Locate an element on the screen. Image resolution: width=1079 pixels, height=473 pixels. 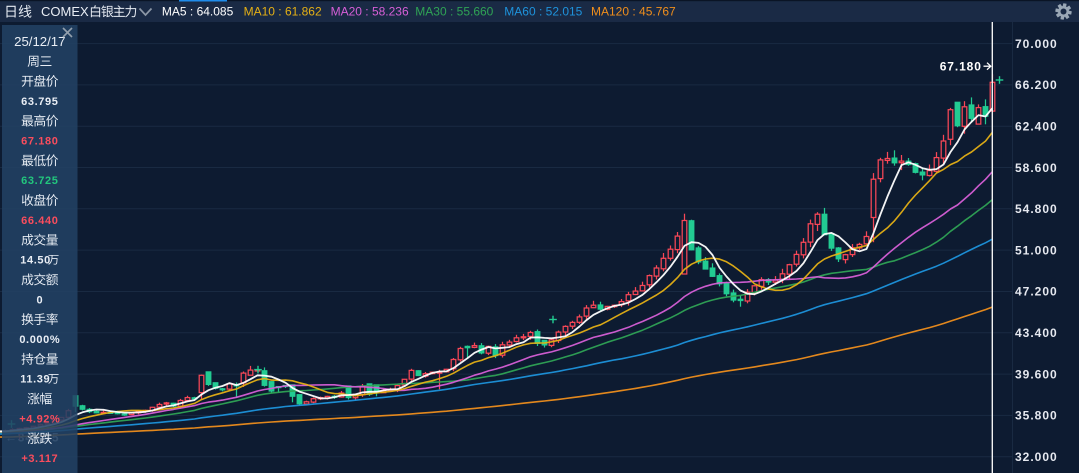
svg-text: MA120 : 45.767 is located at coordinates (633, 12).